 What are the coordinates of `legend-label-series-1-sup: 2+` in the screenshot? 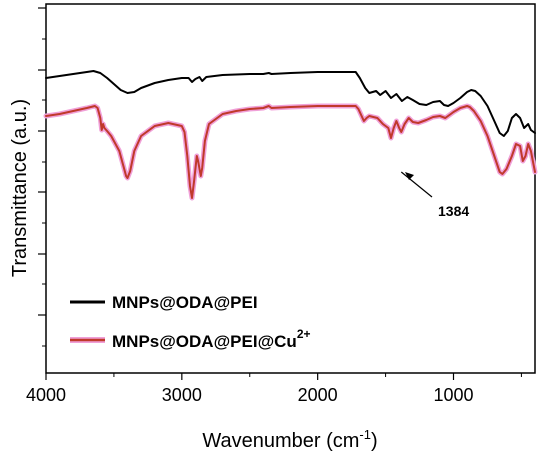 It's located at (304, 334).